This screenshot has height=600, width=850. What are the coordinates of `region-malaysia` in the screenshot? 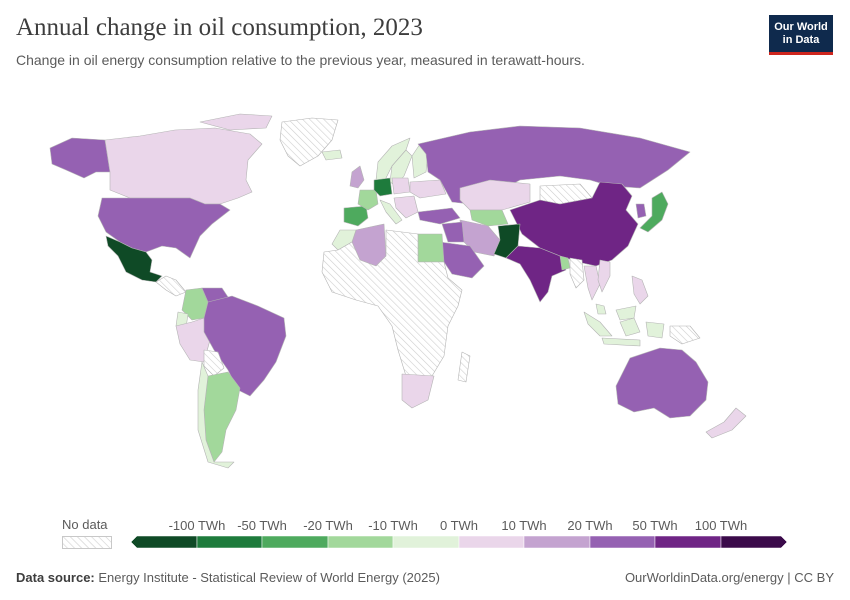 It's located at (616, 312).